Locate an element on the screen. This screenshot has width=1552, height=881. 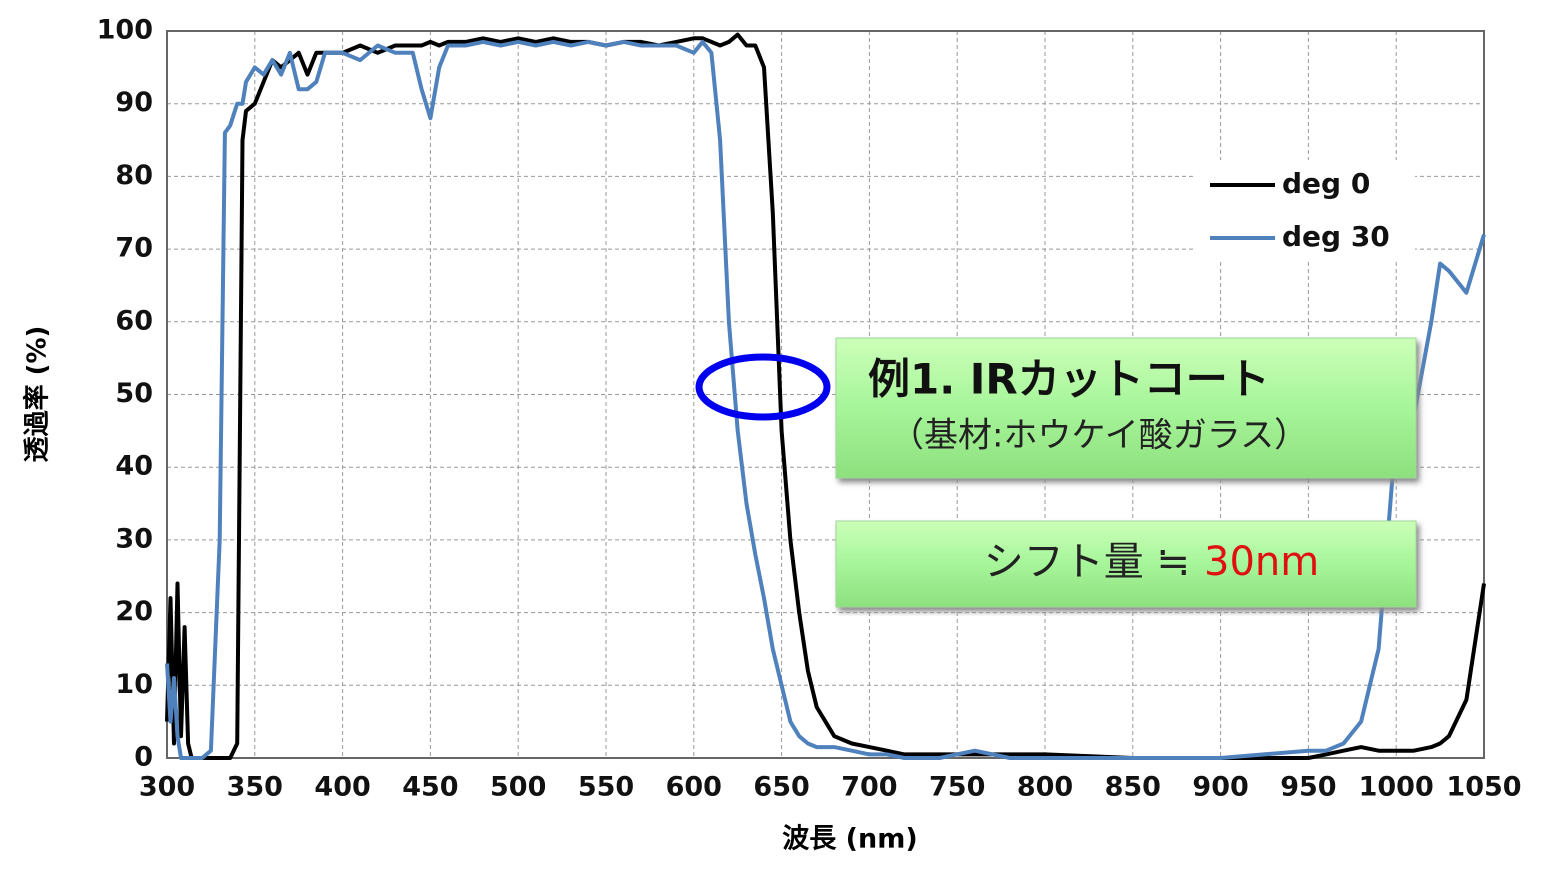
x-tick-label: 800 is located at coordinates (1045, 787).